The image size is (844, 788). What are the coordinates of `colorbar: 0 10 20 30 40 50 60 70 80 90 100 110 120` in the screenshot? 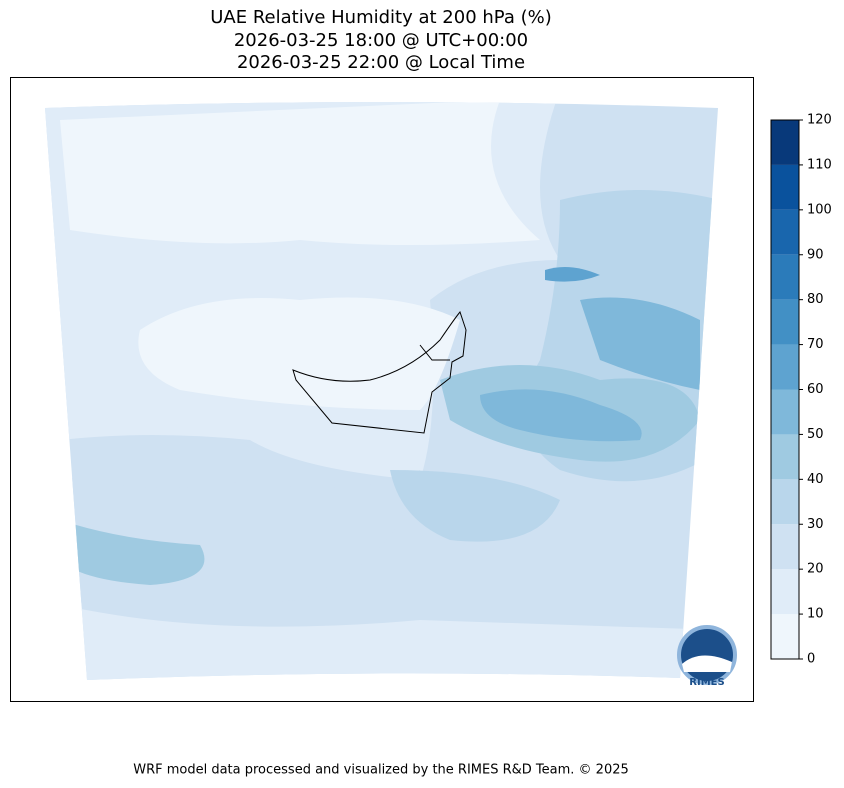 It's located at (801, 390).